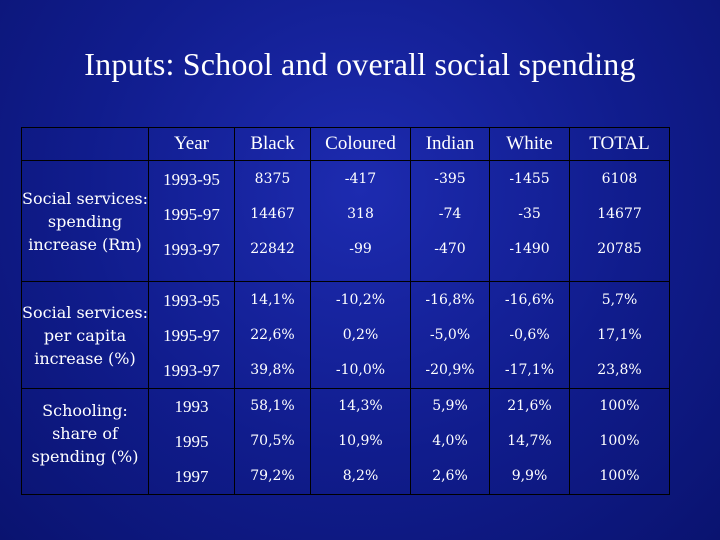  What do you see at coordinates (360, 369) in the screenshot?
I see `coloured-cell: -10,0%` at bounding box center [360, 369].